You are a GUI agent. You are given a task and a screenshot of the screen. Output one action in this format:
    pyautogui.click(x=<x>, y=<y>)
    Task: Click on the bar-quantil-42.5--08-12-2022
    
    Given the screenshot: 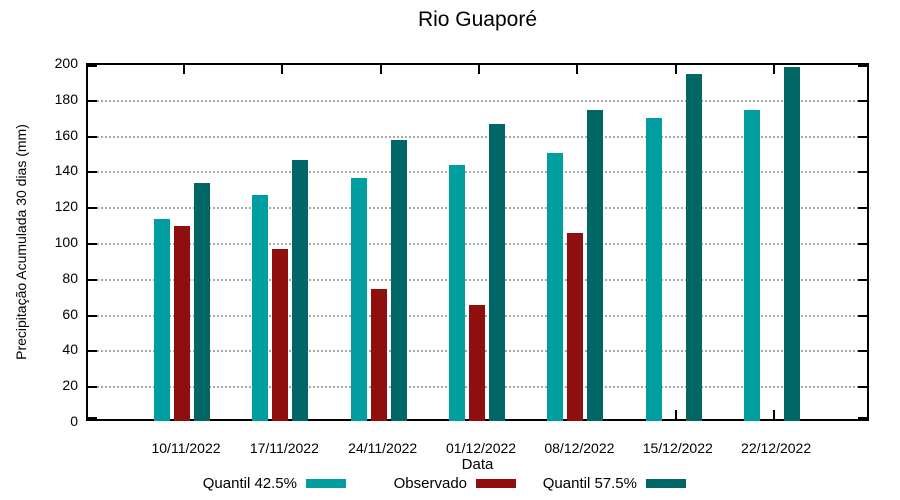 What is the action you would take?
    pyautogui.click(x=555, y=286)
    